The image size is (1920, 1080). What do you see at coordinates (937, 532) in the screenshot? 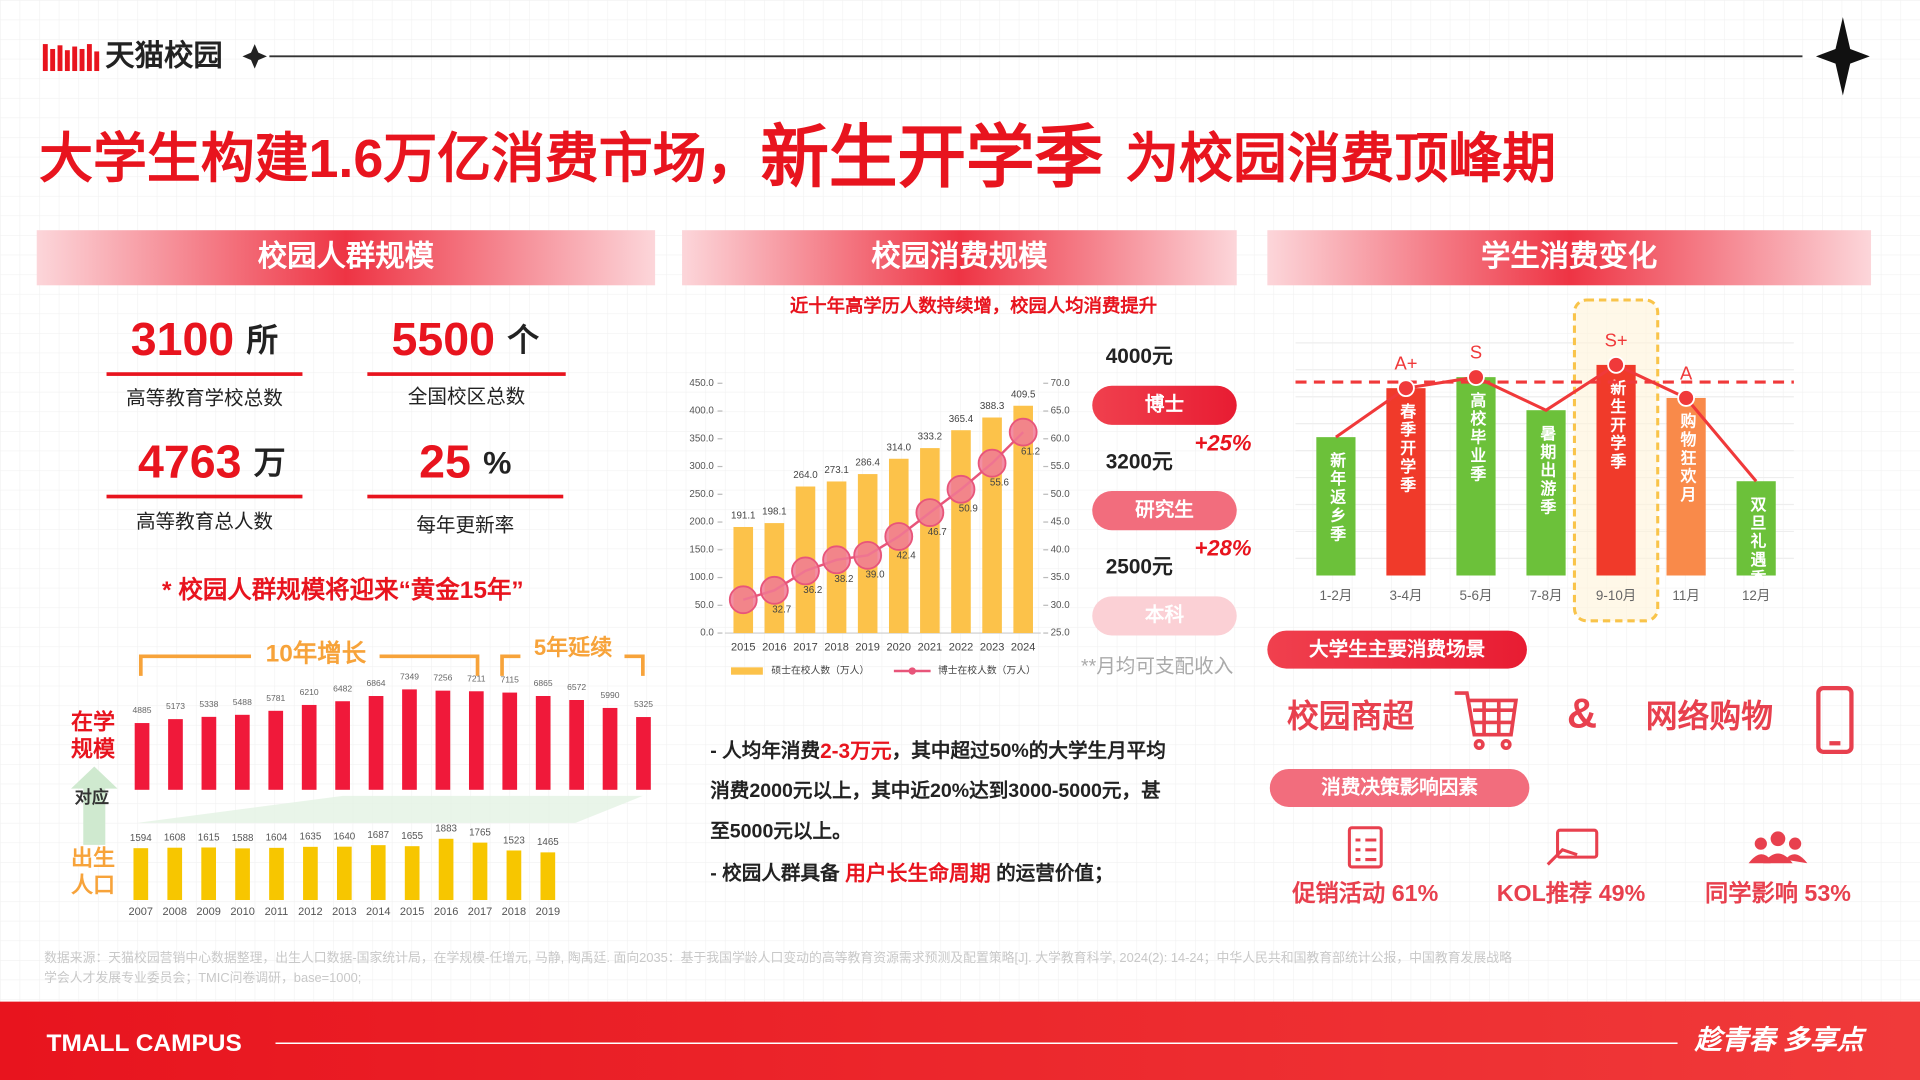
I see `value-label: 46.7` at bounding box center [937, 532].